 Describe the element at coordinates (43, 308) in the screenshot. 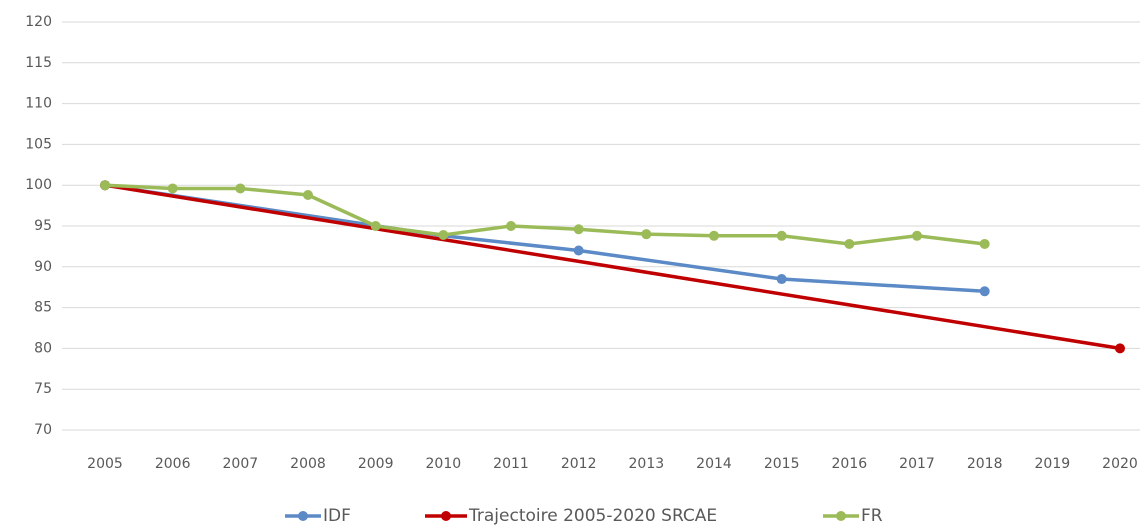

I see `y-tick-label: 85` at that location.